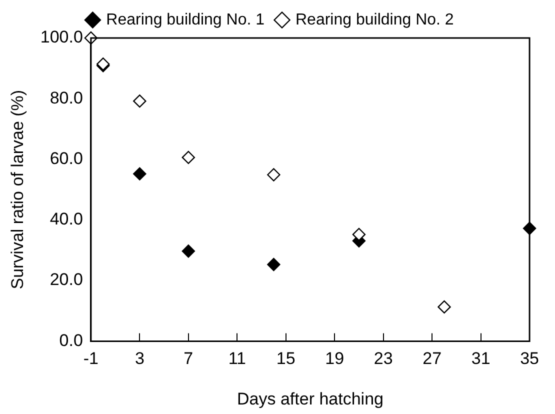 This screenshot has width=555, height=414. I want to click on x-tick-label: 19, so click(334, 358).